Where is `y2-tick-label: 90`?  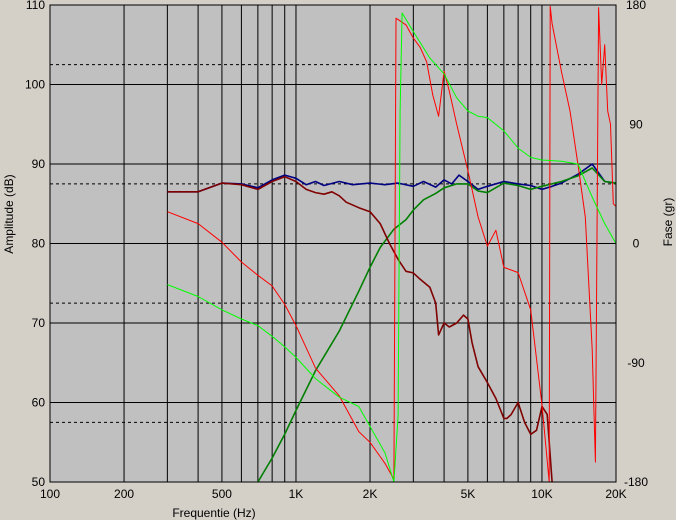
y2-tick-label: 90 is located at coordinates (636, 124).